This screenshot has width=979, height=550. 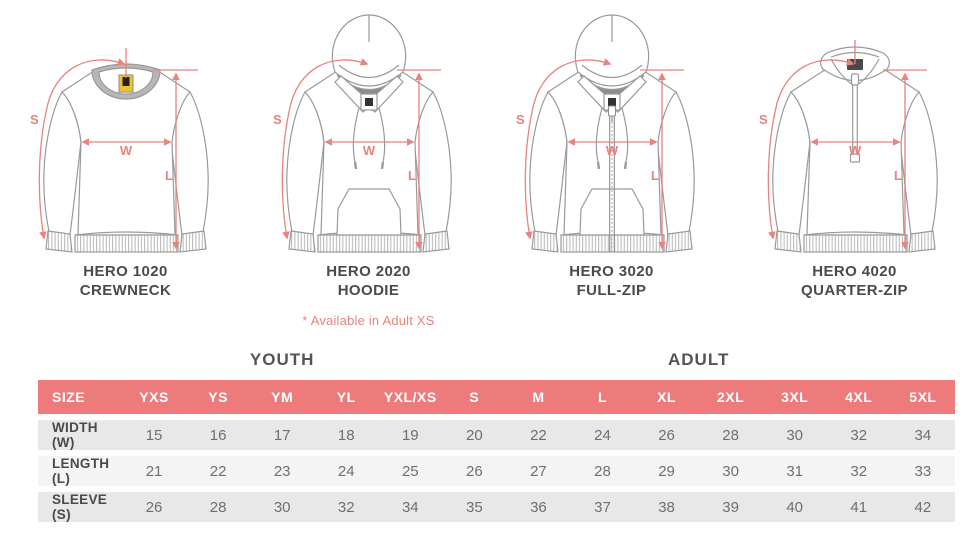 I want to click on garment-full-zip: S W L HERO 3020 FULL-ZIP, so click(x=611, y=167).